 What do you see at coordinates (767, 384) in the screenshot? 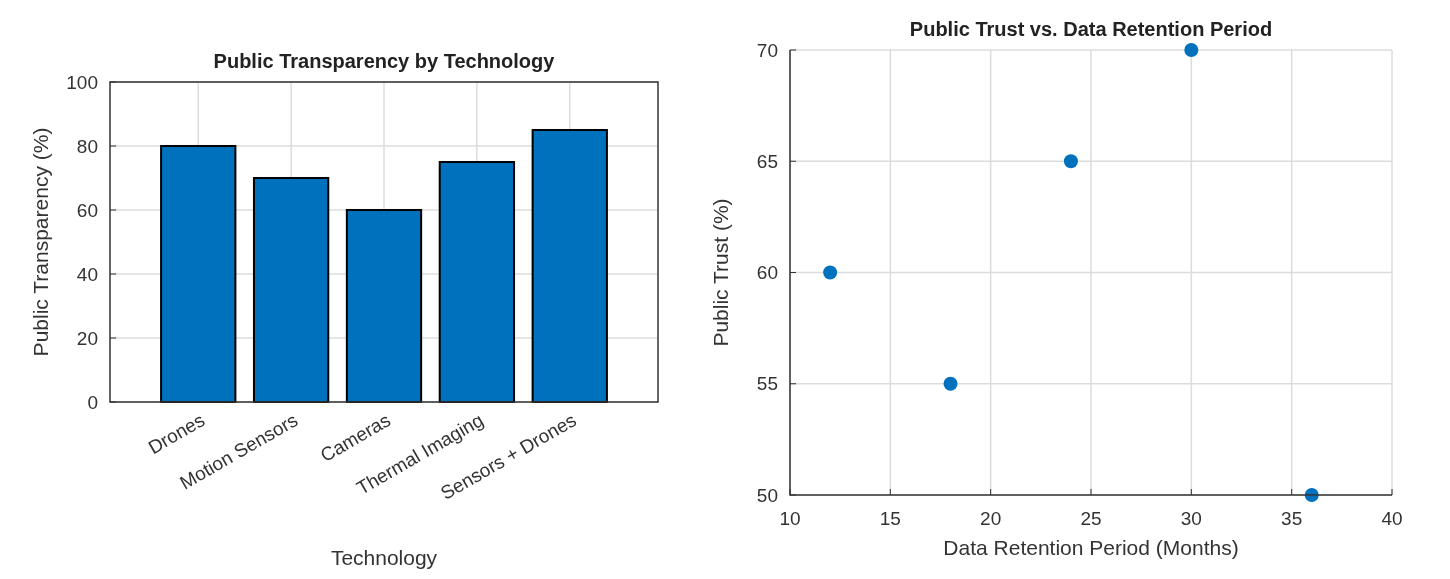
I see `y-tick-label: 55` at bounding box center [767, 384].